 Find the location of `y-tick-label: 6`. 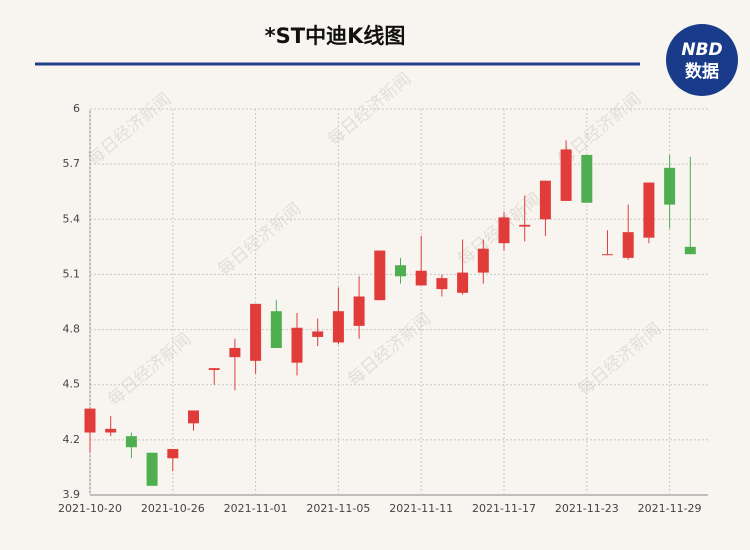

y-tick-label: 6 is located at coordinates (76, 108).